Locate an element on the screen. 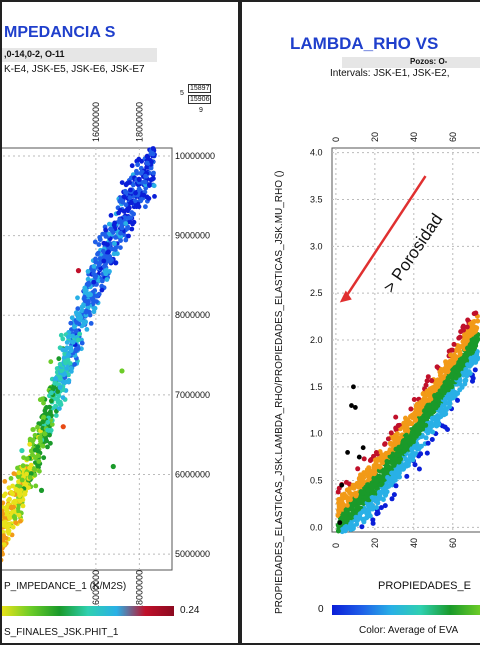 The width and height of the screenshot is (480, 645). right-bottom-tick: 20 is located at coordinates (375, 543).